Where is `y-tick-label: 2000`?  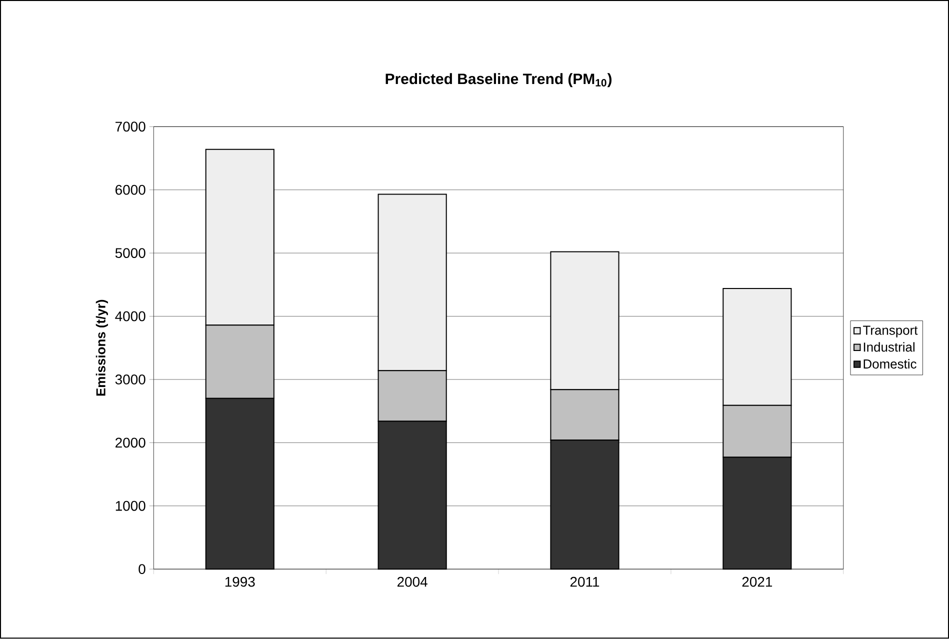 y-tick-label: 2000 is located at coordinates (131, 443).